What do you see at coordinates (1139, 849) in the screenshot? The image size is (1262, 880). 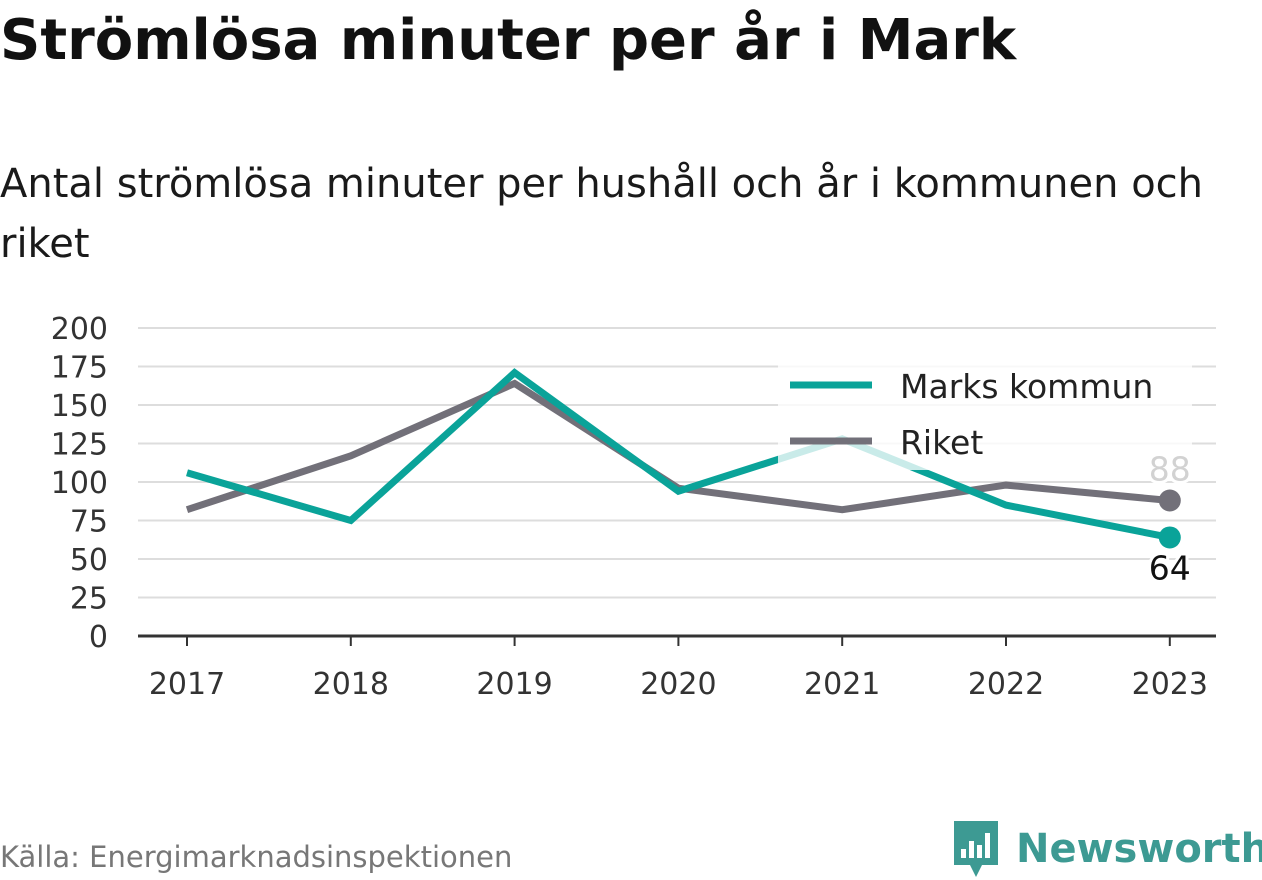 I see `logo-text: Newsworthy` at bounding box center [1139, 849].